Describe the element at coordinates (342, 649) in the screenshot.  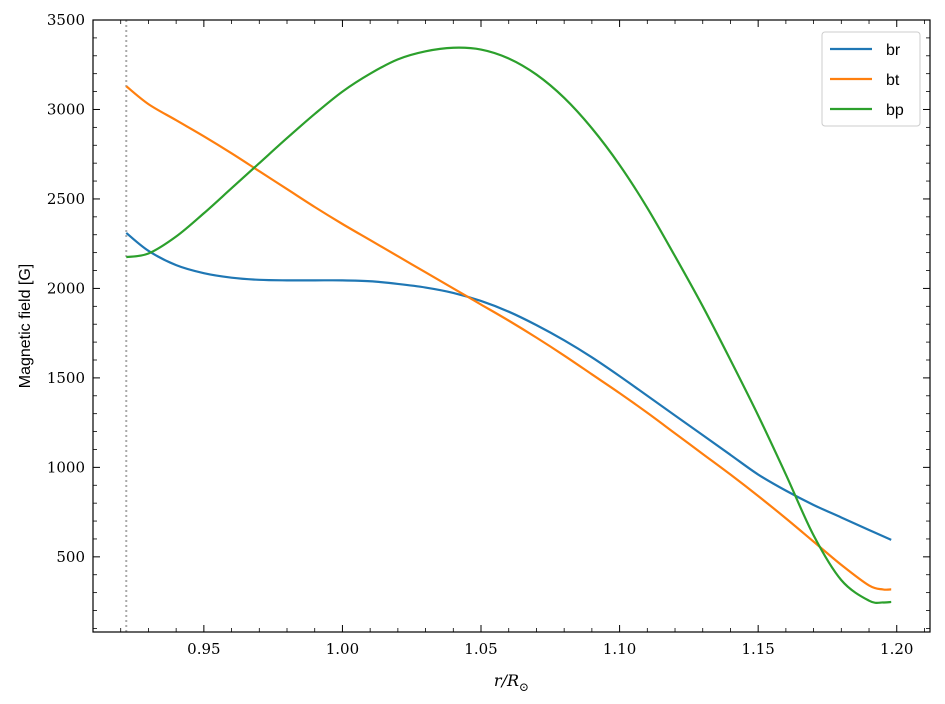
I see `x-tick-label: 1.00` at that location.